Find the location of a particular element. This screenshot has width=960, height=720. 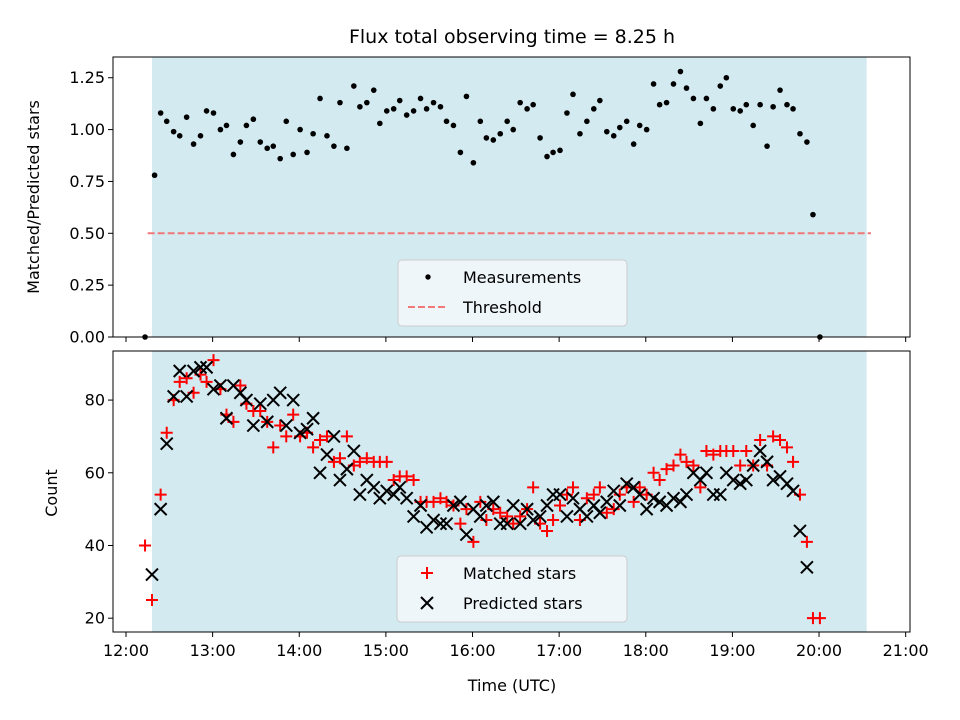

x-tick-label: 17:00 is located at coordinates (559, 650).